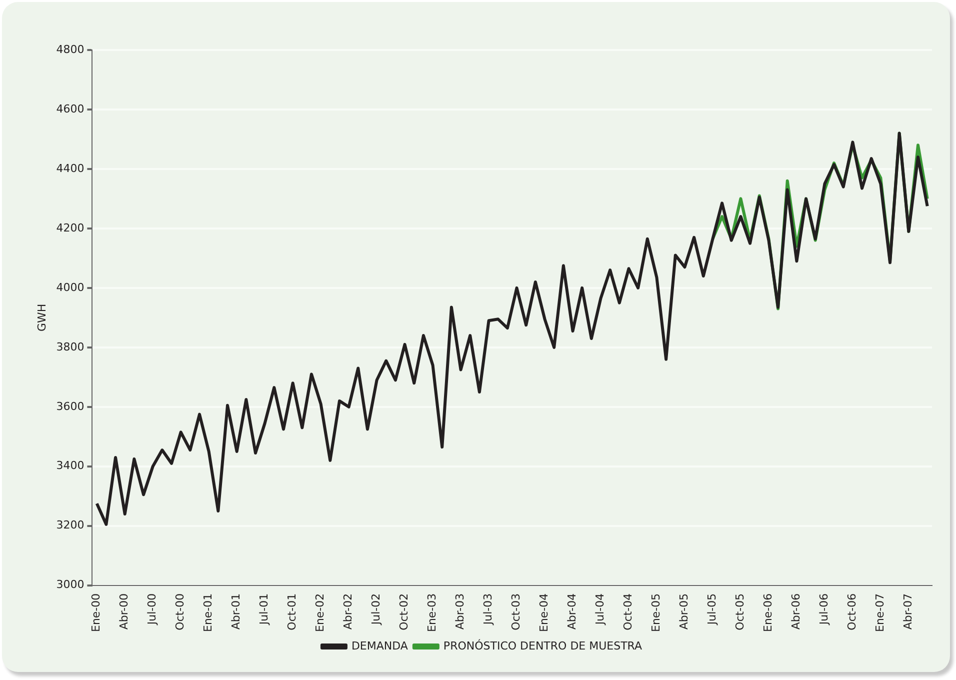  What do you see at coordinates (41, 318) in the screenshot?
I see `y-axis-title: GWH` at bounding box center [41, 318].